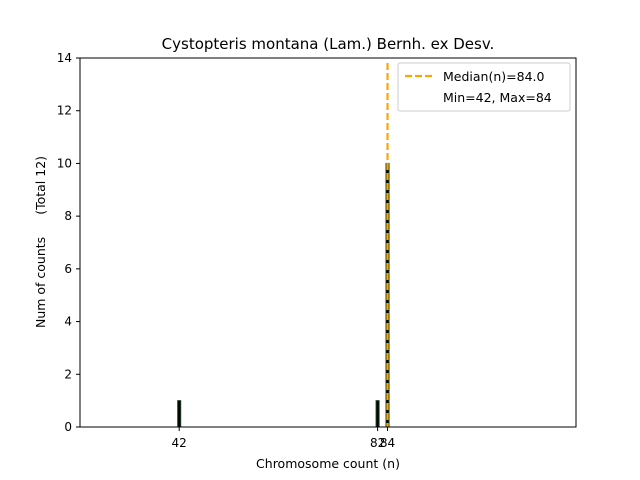 The width and height of the screenshot is (640, 480). I want to click on legend-minmax-label: Min=42, Max=84, so click(497, 97).